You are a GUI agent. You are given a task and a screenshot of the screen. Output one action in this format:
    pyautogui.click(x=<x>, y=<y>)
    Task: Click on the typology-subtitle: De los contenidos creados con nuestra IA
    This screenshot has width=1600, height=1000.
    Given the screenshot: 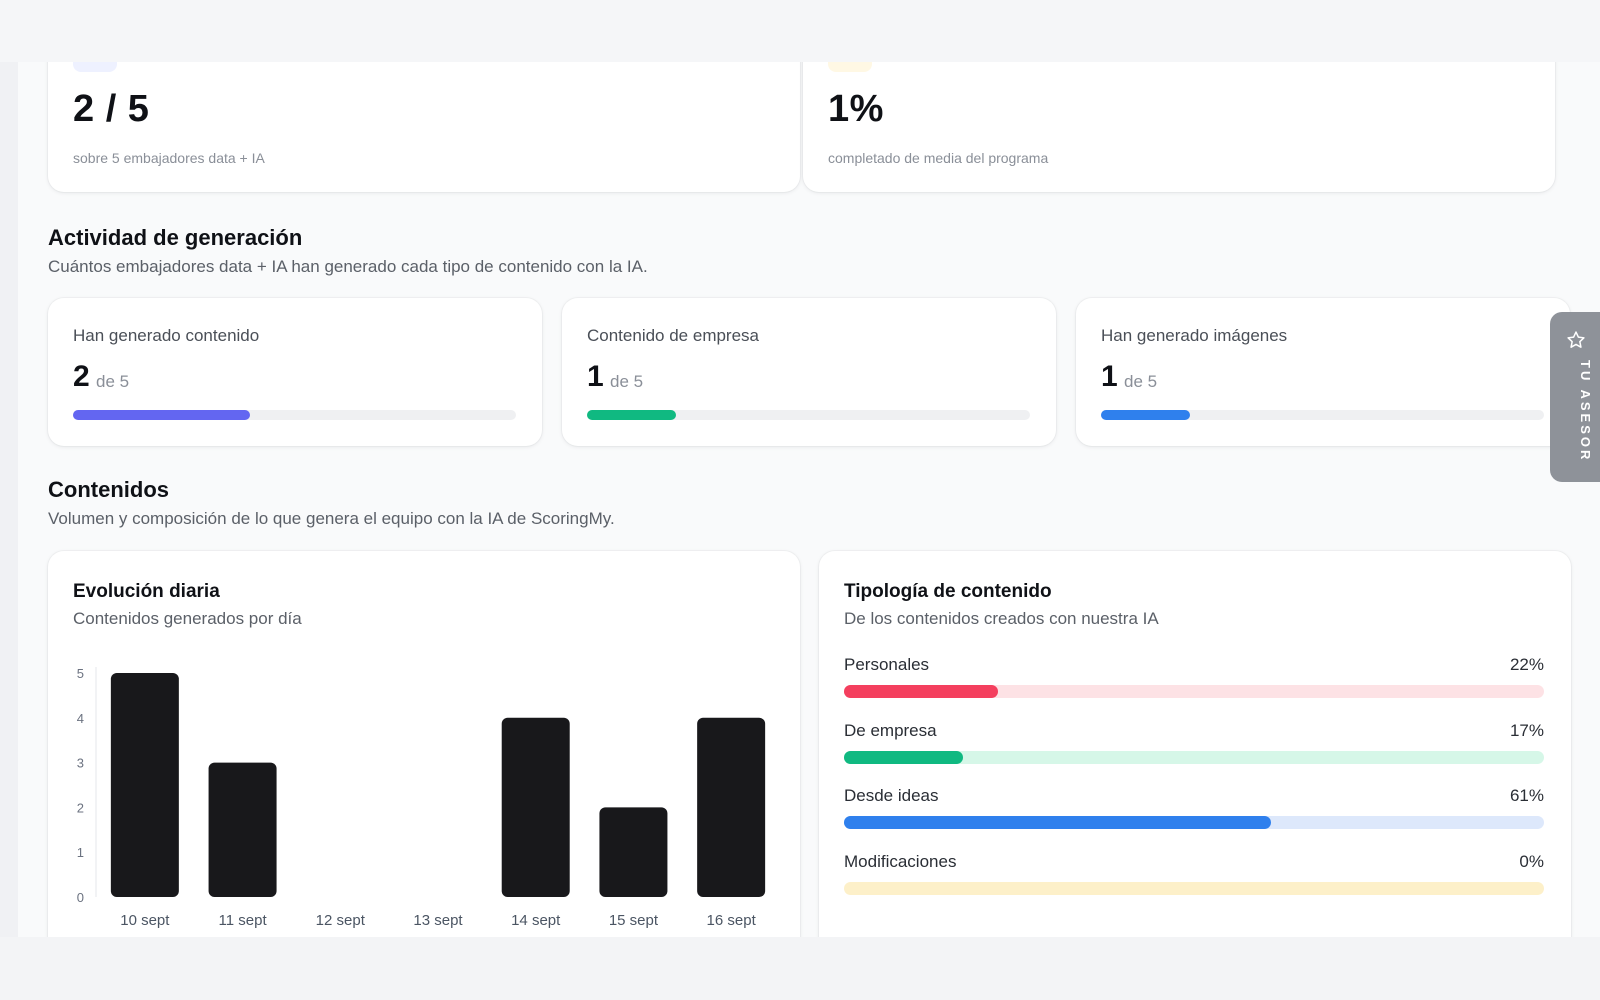 What is the action you would take?
    pyautogui.click(x=1001, y=618)
    